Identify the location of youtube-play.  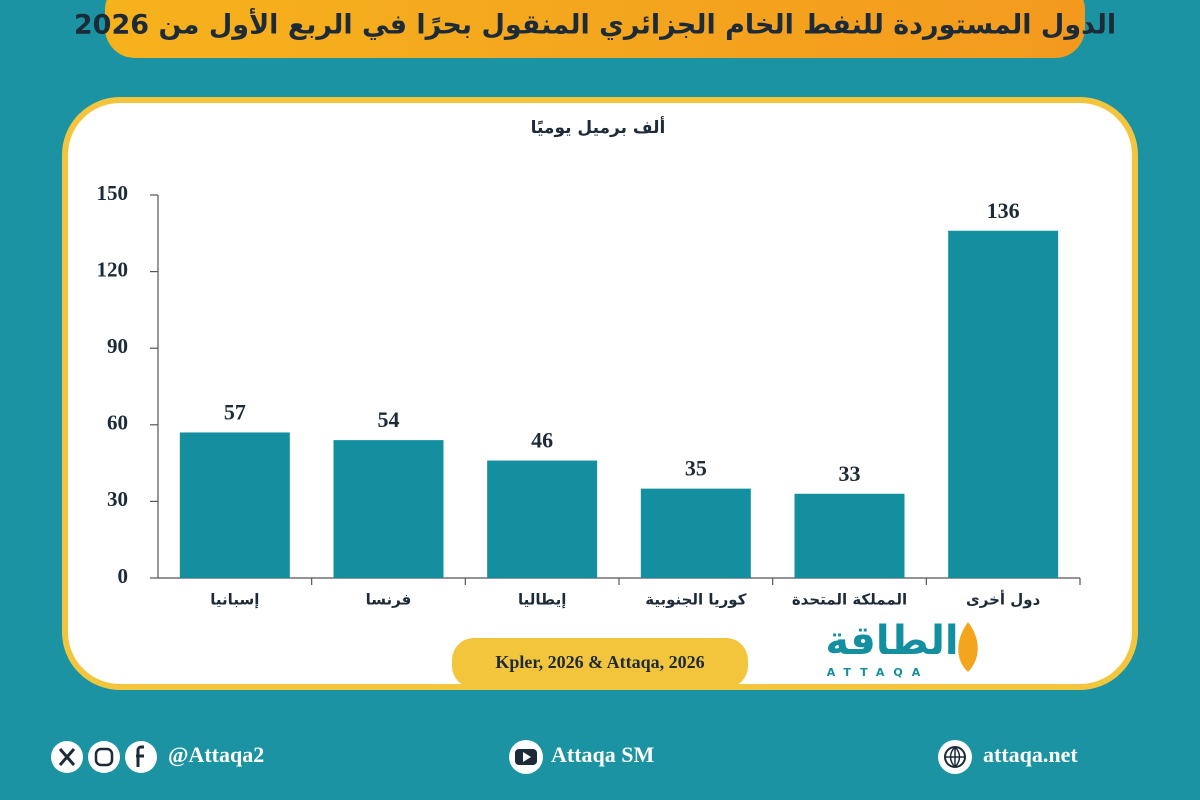
(527, 757).